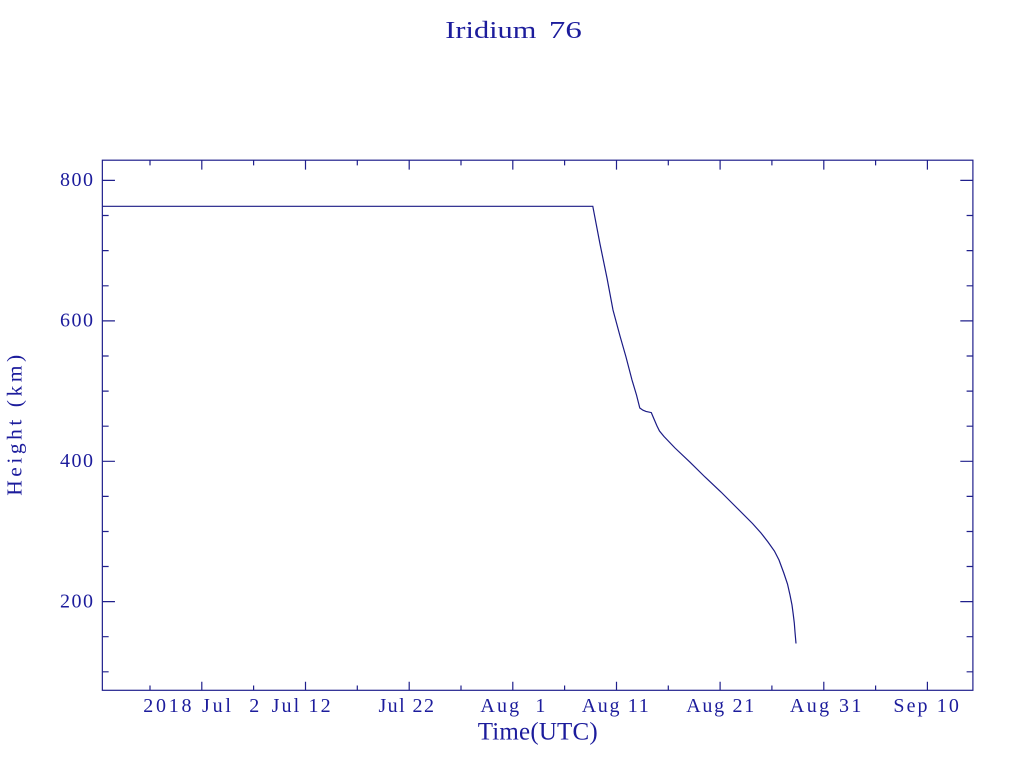 The image size is (1024, 768). Describe the element at coordinates (15, 425) in the screenshot. I see `svg-text: Height (km)` at that location.